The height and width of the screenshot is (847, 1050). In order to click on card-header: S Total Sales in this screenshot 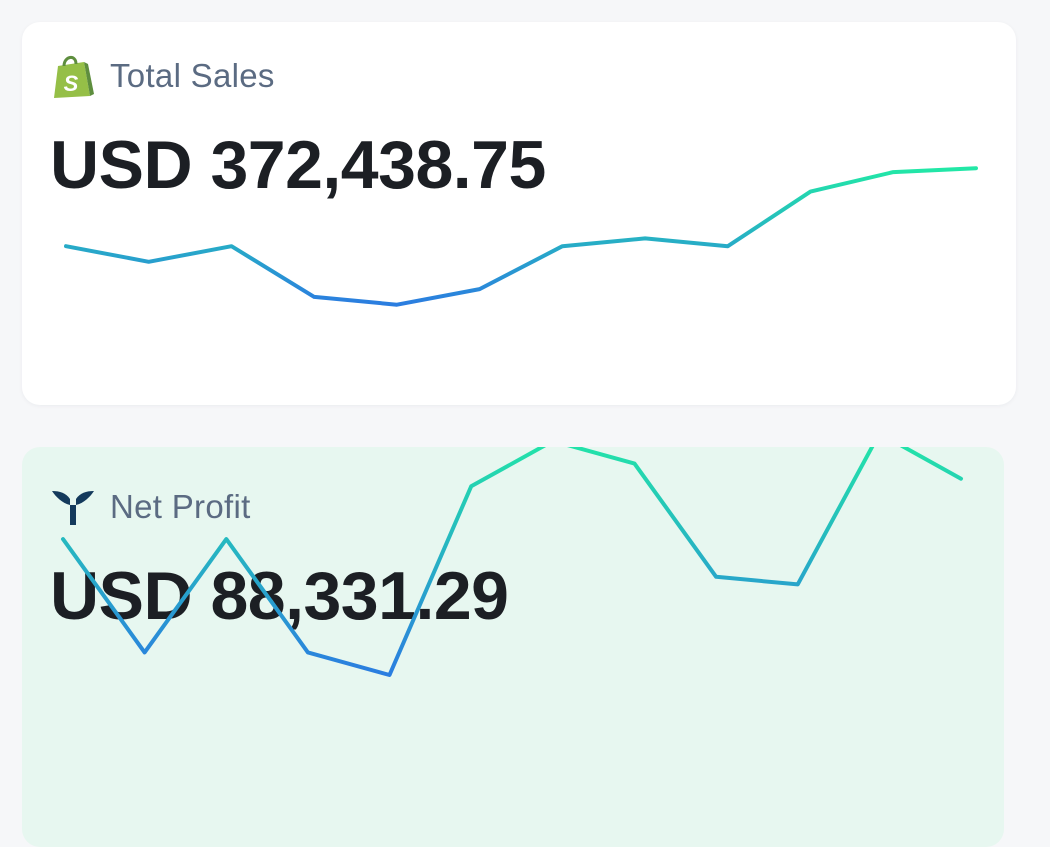, I will do `click(162, 76)`.